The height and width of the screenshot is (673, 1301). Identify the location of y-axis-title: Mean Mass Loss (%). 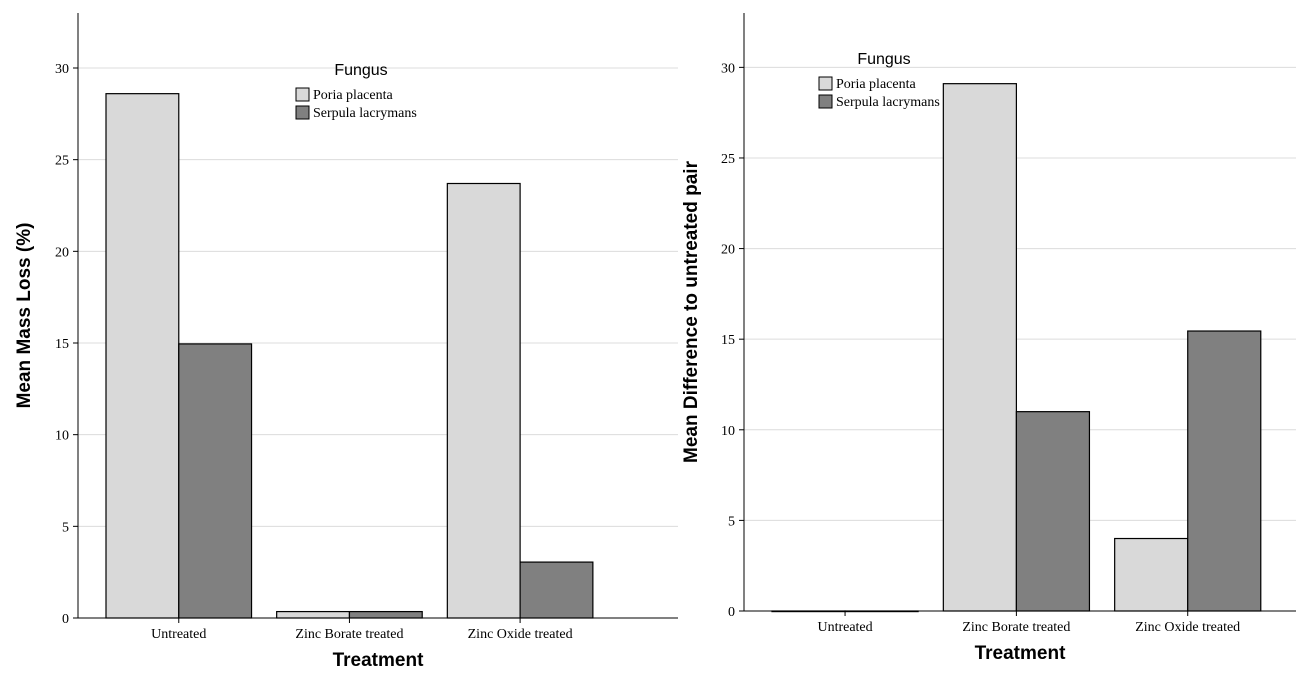
(24, 316).